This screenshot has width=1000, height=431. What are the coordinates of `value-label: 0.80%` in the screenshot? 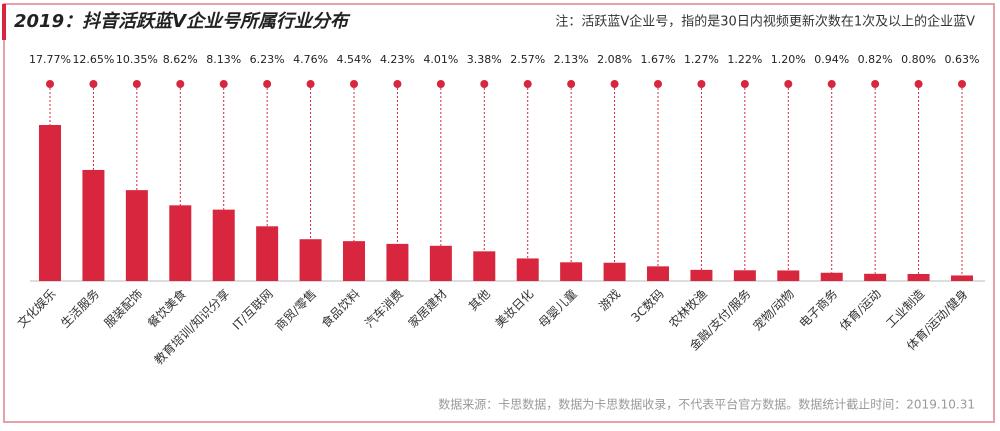 It's located at (918, 59).